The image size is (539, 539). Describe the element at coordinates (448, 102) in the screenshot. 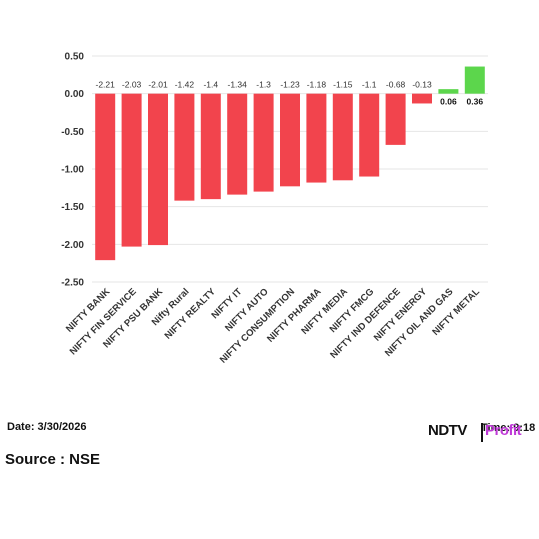

I see `data-label: 0.06` at that location.